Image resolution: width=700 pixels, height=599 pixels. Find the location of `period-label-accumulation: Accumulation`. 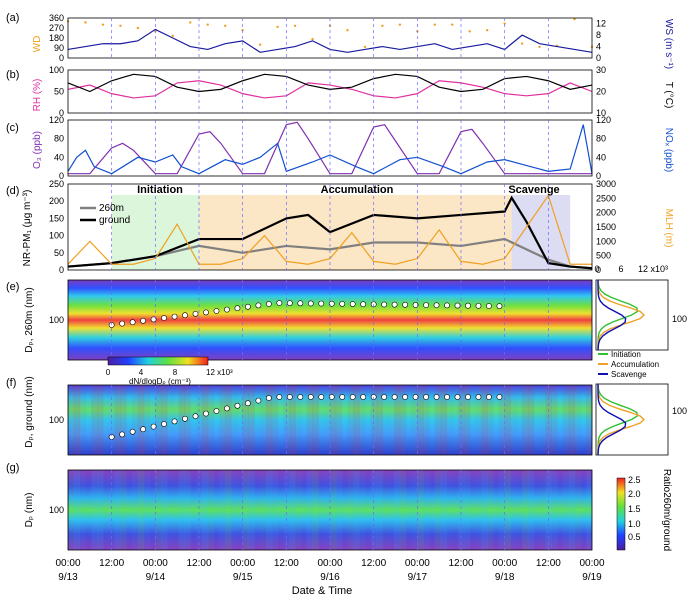

period-label-accumulation: Accumulation is located at coordinates (357, 190).